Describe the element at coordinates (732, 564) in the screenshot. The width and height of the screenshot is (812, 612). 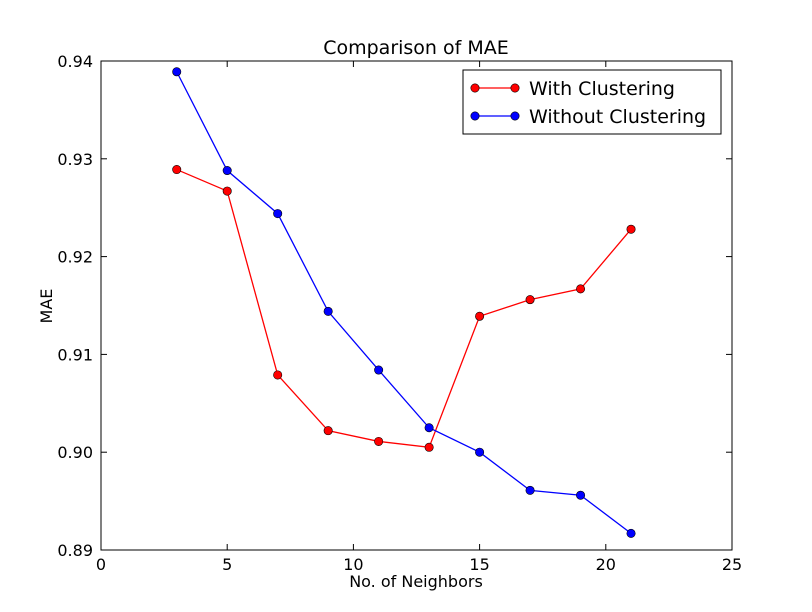
I see `x-tick-label: 25` at that location.